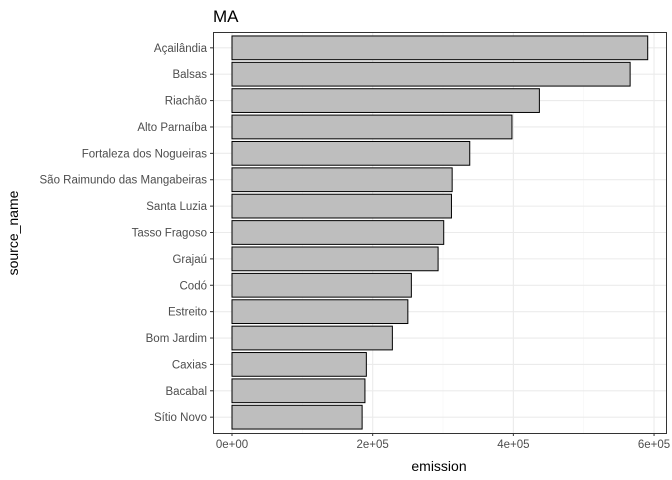 Image resolution: width=672 pixels, height=480 pixels. I want to click on y-tick-label: Alto Parnaíba, so click(172, 128).